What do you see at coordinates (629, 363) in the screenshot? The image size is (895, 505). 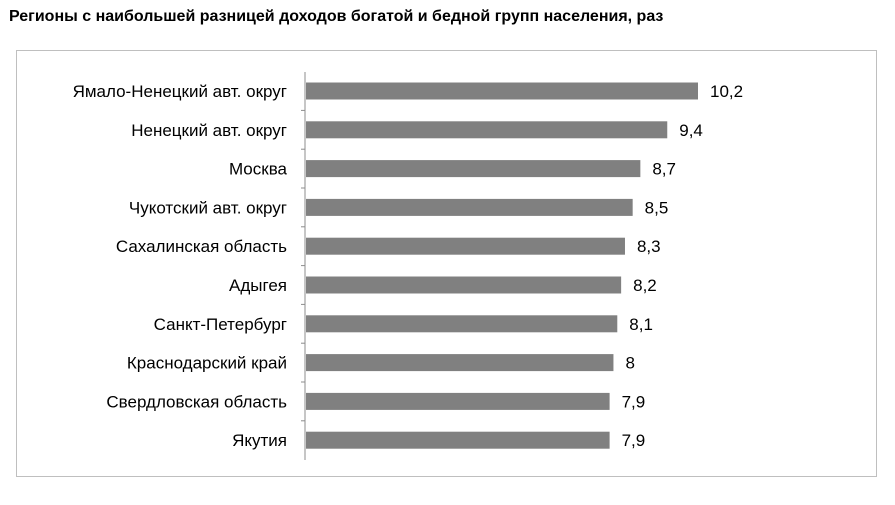 I see `data-label: 8` at bounding box center [629, 363].